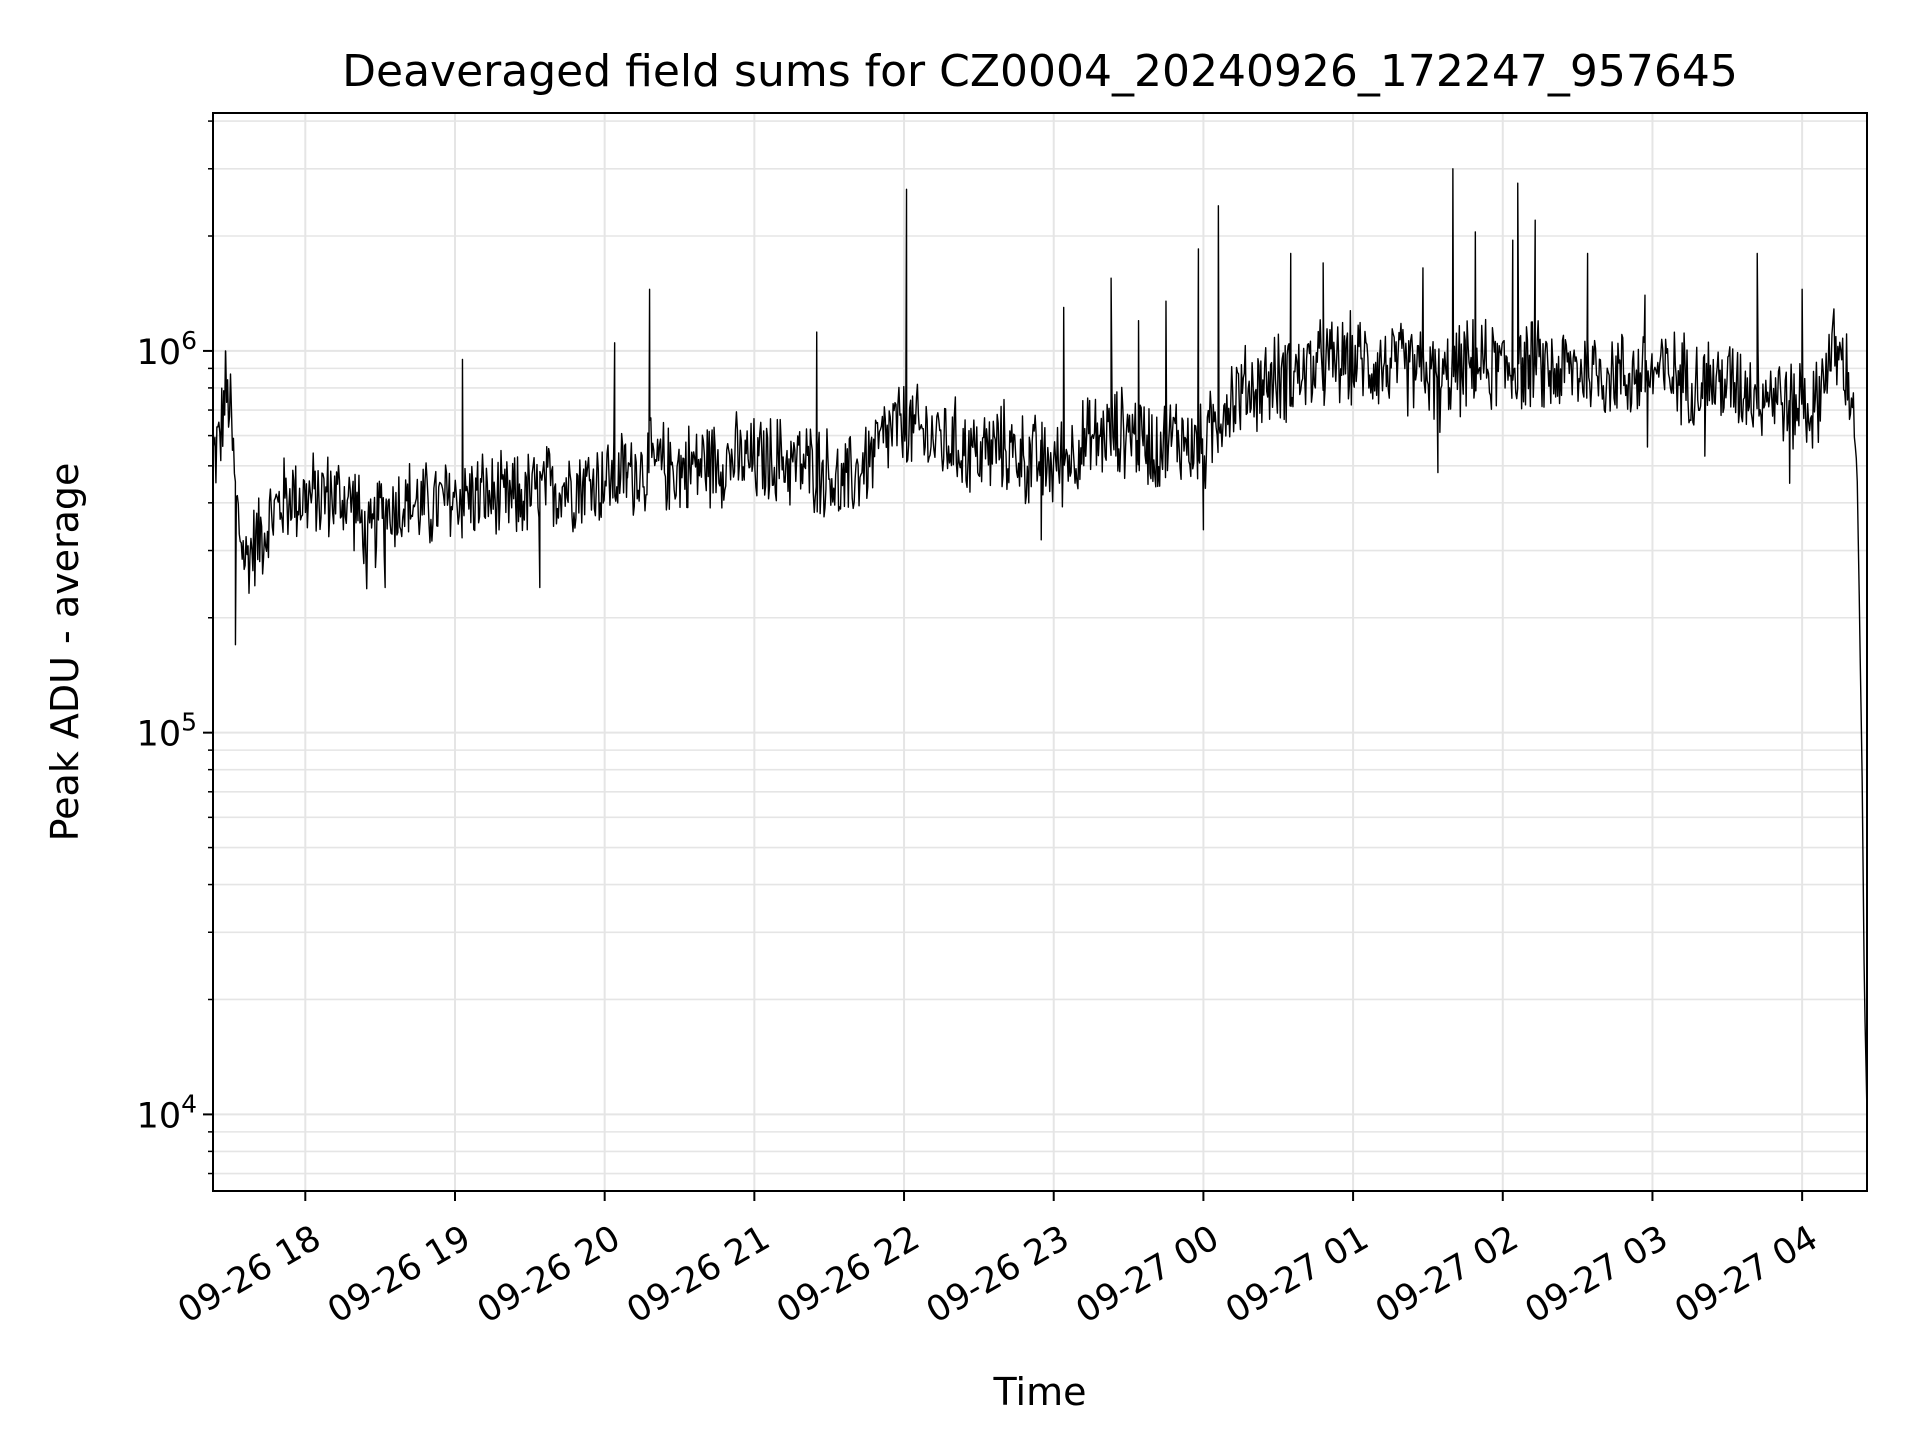  I want to click on x-axis-label: Time, so click(1040, 1392).